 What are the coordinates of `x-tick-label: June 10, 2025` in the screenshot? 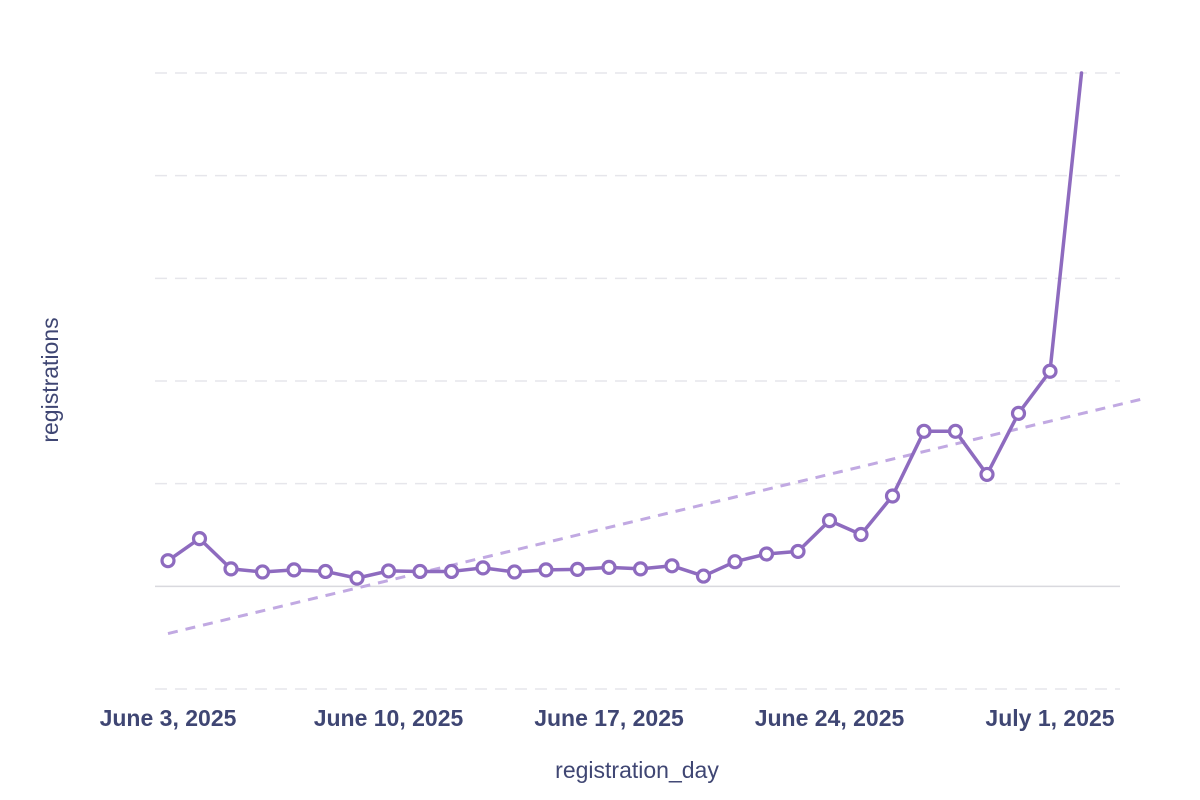 It's located at (389, 718).